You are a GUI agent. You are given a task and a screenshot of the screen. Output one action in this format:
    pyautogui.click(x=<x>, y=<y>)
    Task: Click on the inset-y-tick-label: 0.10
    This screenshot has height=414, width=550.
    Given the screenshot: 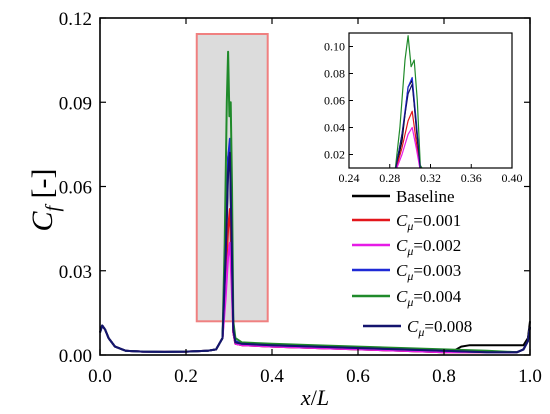 What is the action you would take?
    pyautogui.click(x=334, y=47)
    